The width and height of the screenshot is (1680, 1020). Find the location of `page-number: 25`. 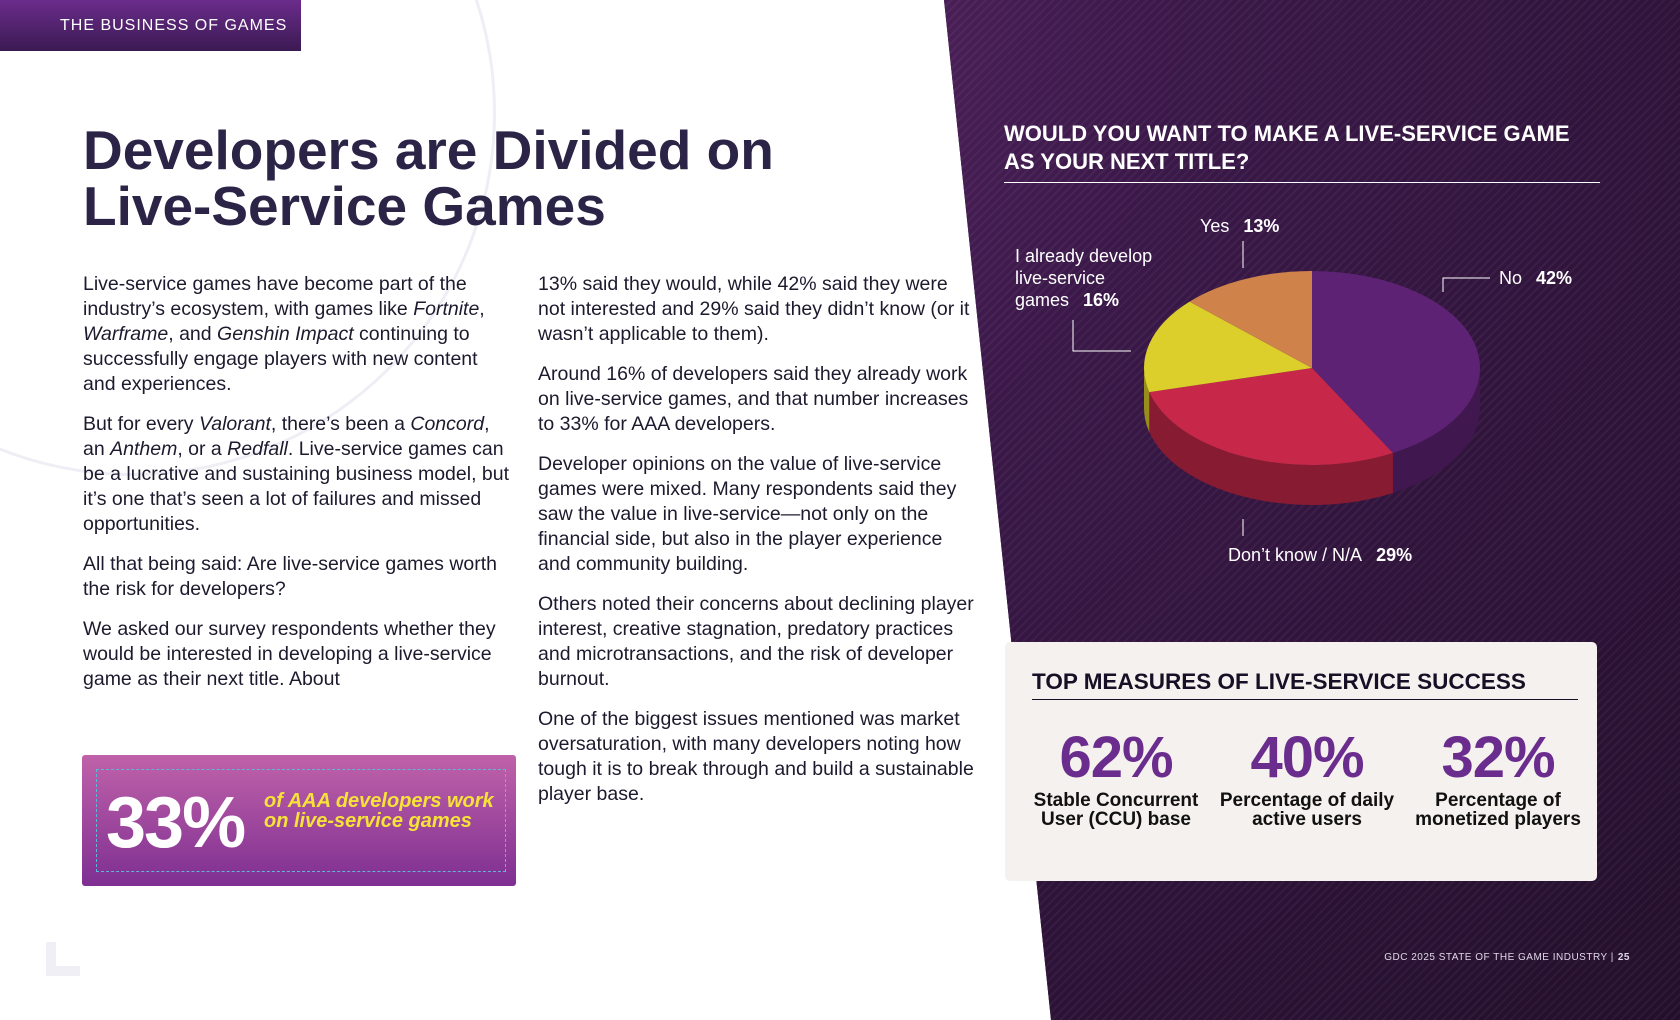

page-number: 25 is located at coordinates (1623, 957).